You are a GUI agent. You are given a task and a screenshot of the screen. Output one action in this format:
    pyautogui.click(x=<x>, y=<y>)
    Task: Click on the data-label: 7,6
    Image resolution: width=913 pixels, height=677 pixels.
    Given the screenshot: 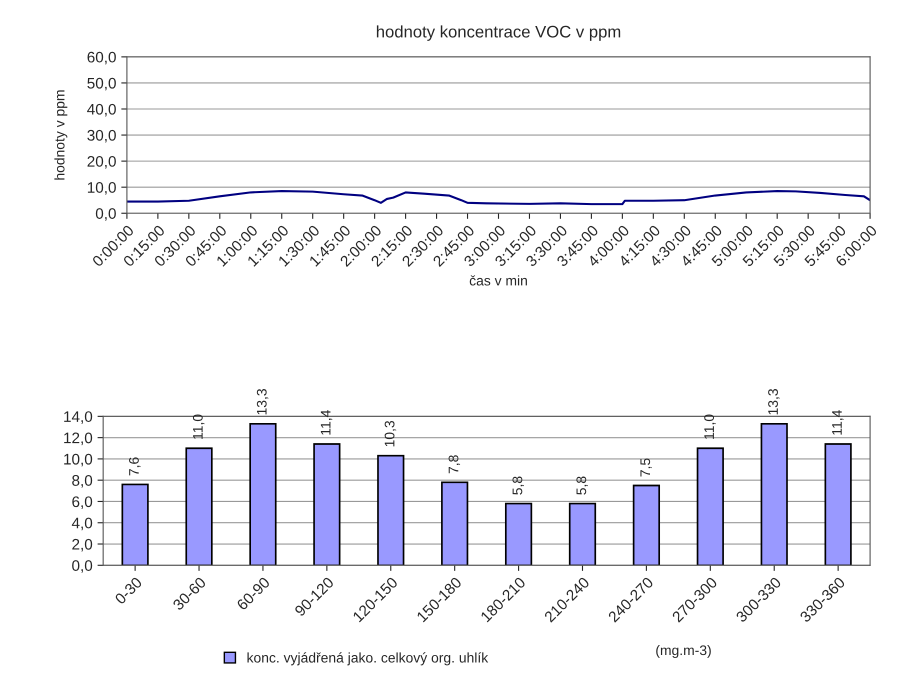 What is the action you would take?
    pyautogui.click(x=134, y=466)
    